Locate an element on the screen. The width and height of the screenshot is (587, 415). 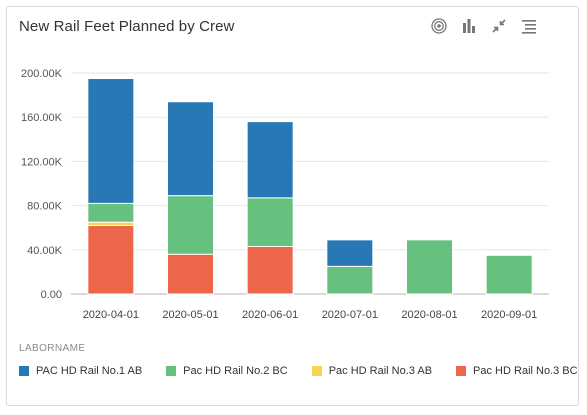
legend-label: PAC HD Rail No.1 AB is located at coordinates (89, 371).